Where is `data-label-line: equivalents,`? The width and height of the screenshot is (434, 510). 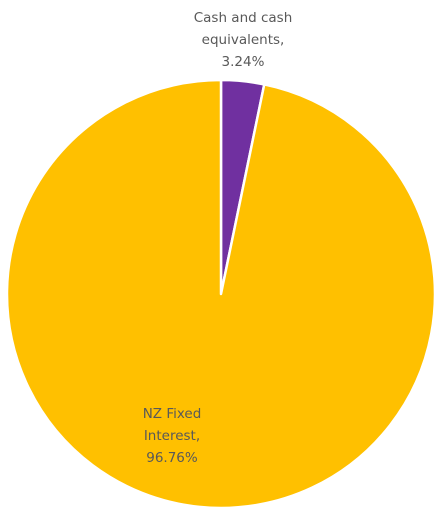
data-label-line: equivalents, is located at coordinates (243, 40).